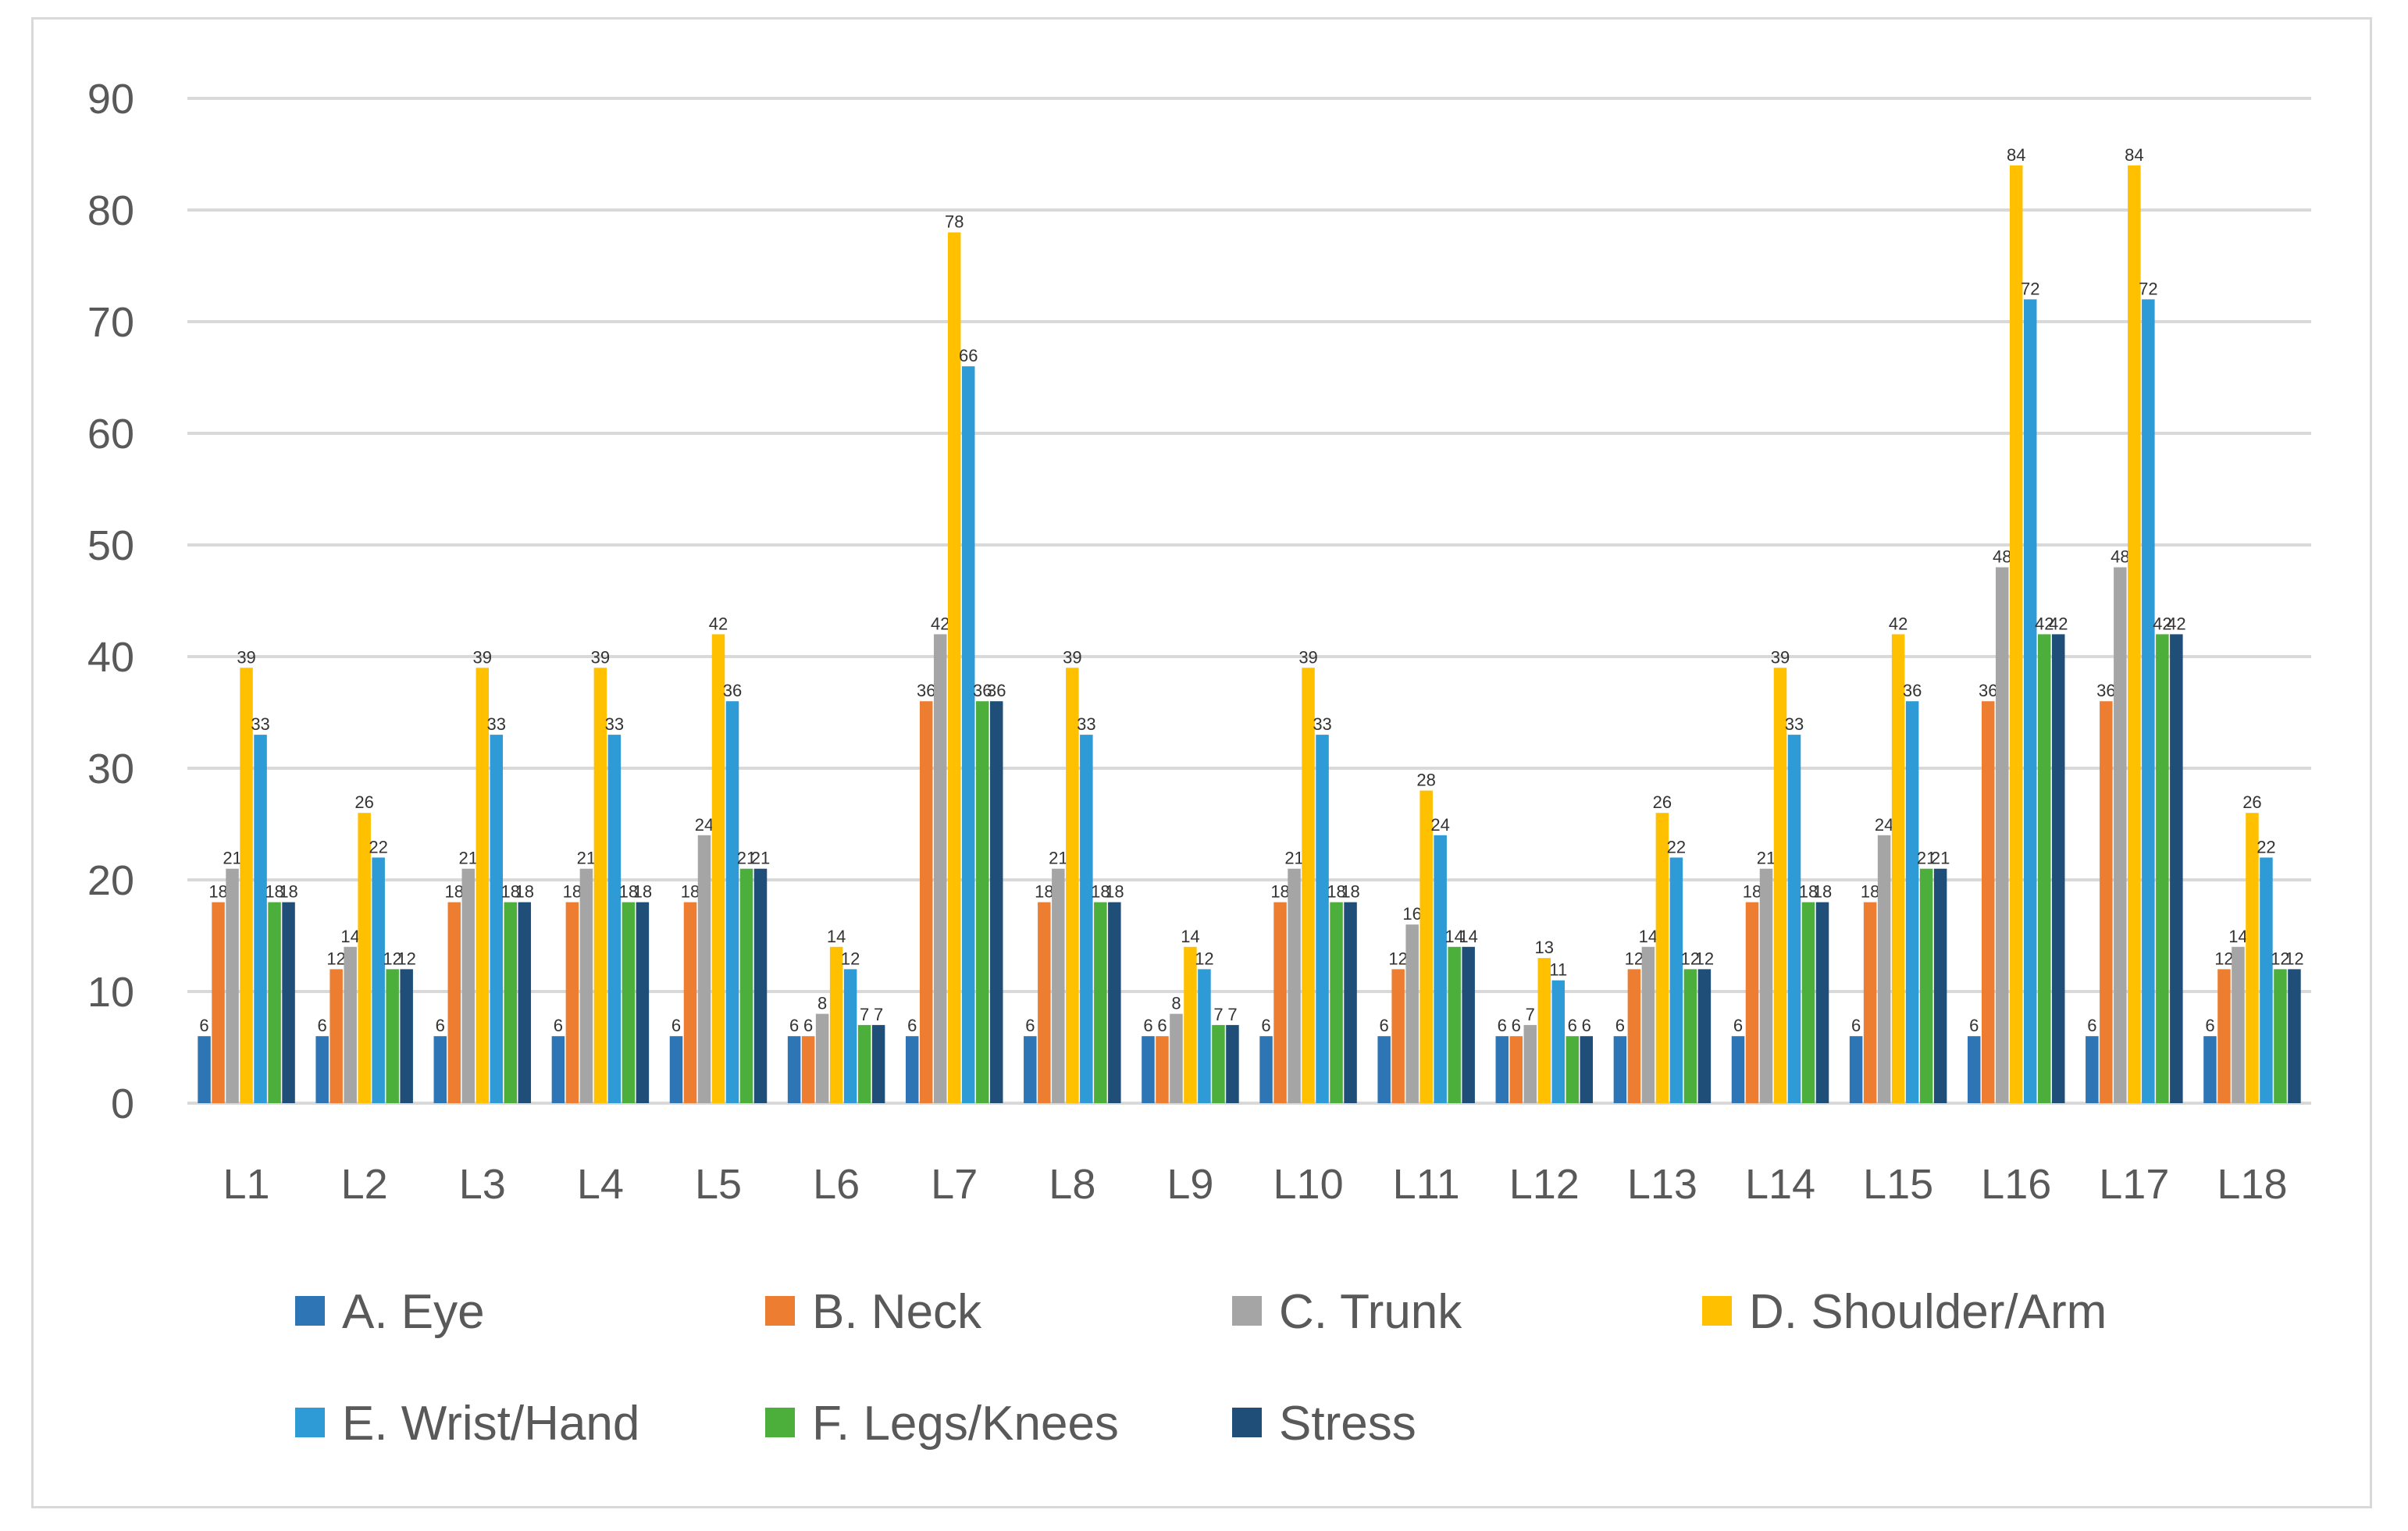  Describe the element at coordinates (2148, 288) in the screenshot. I see `bar-value-label: 72` at that location.